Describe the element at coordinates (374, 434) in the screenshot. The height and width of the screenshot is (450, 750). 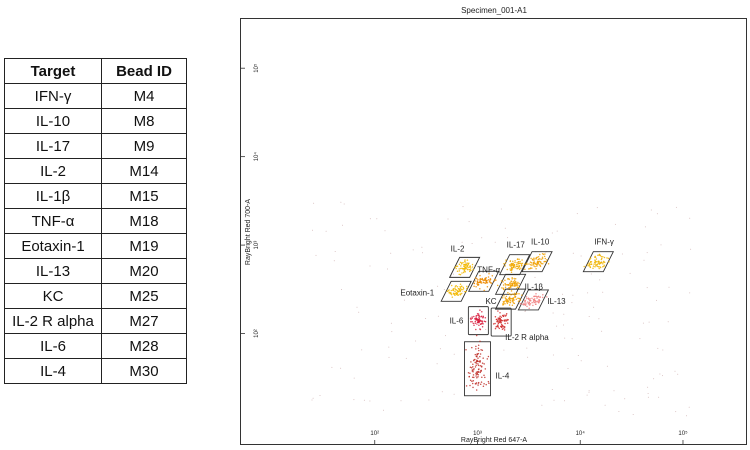
I see `x-tick-label: 10²` at that location.